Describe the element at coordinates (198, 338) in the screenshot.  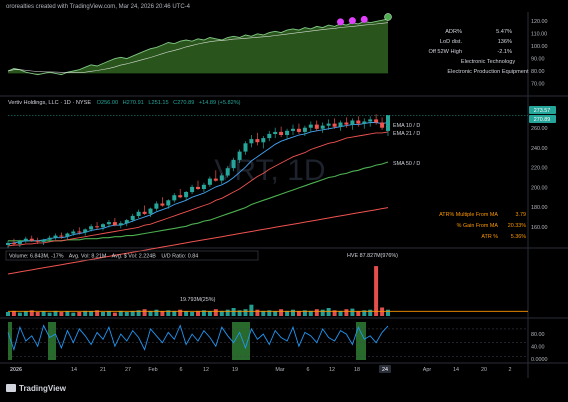
I see `oscillator-line` at that location.